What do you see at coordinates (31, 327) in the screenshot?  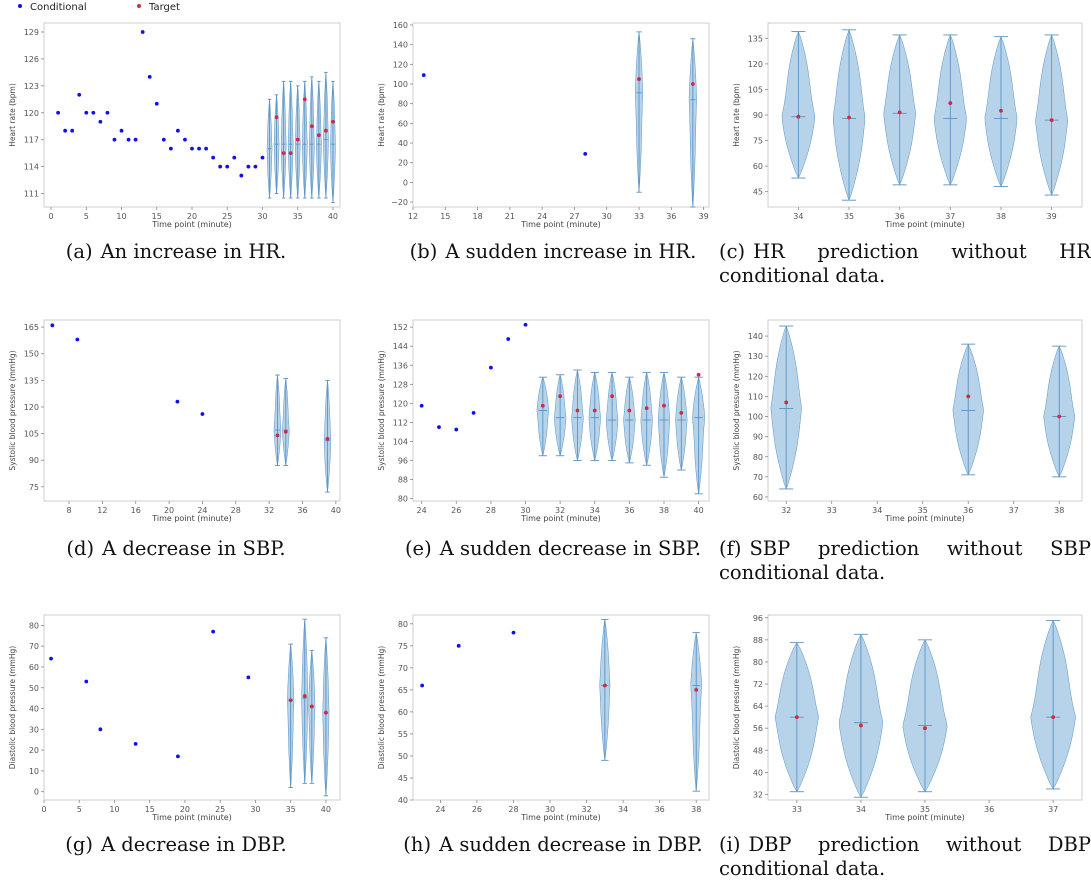 I see `y-tick-label: 165` at bounding box center [31, 327].